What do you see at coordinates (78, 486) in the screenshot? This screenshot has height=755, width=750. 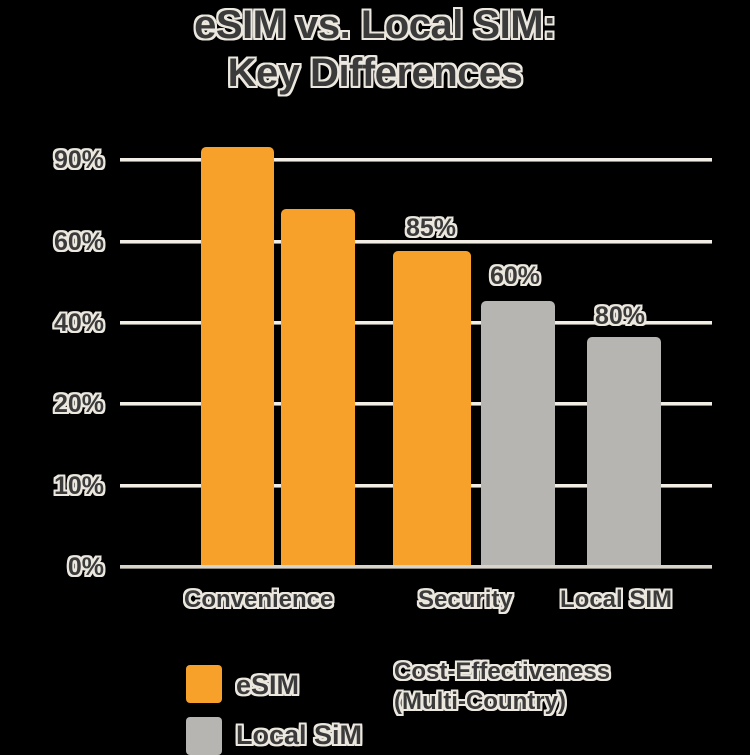 I see `y-tick-label: 10%` at bounding box center [78, 486].